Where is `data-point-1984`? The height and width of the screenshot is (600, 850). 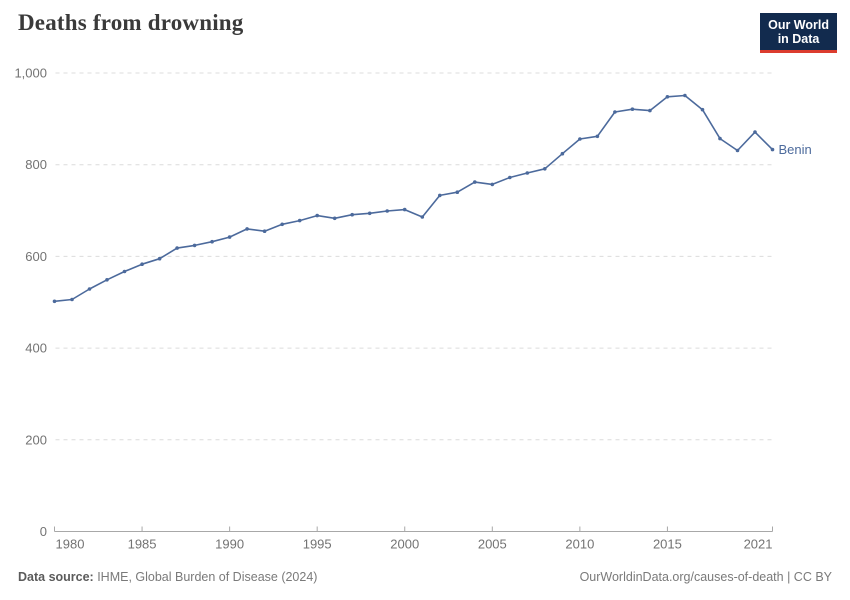 data-point-1984 is located at coordinates (124, 271).